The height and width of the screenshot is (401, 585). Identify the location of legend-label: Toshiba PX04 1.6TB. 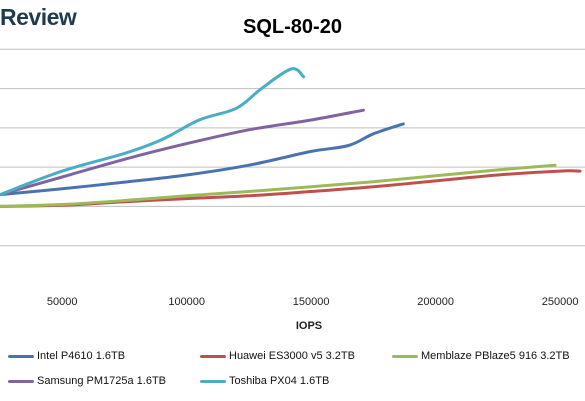
(279, 381).